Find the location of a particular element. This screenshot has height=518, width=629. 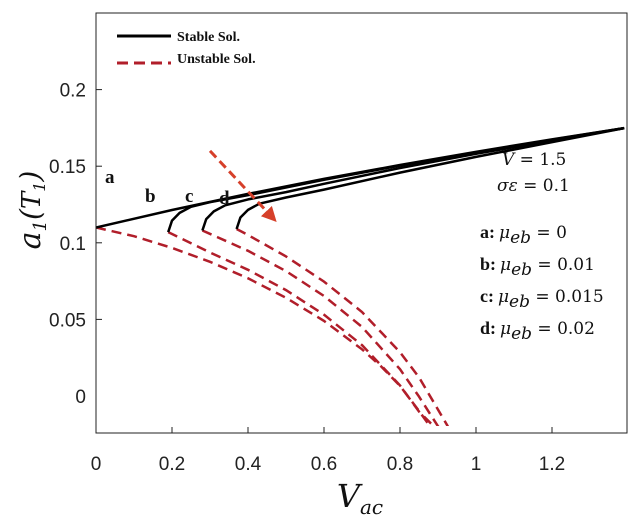

legend: Stable Sol. Unstable Sol. is located at coordinates (186, 48).